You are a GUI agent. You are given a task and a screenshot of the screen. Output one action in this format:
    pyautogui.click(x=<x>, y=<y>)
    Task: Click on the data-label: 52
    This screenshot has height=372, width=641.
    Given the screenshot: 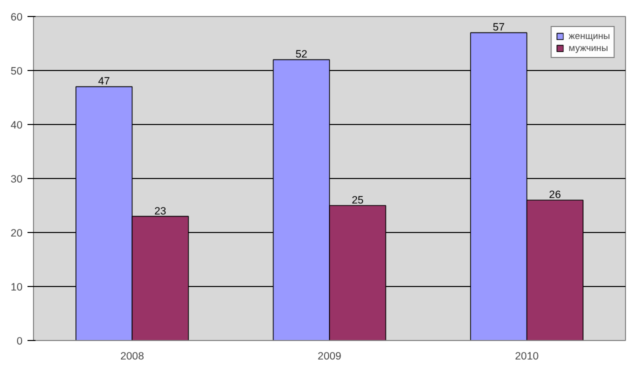 What is the action you would take?
    pyautogui.click(x=301, y=54)
    